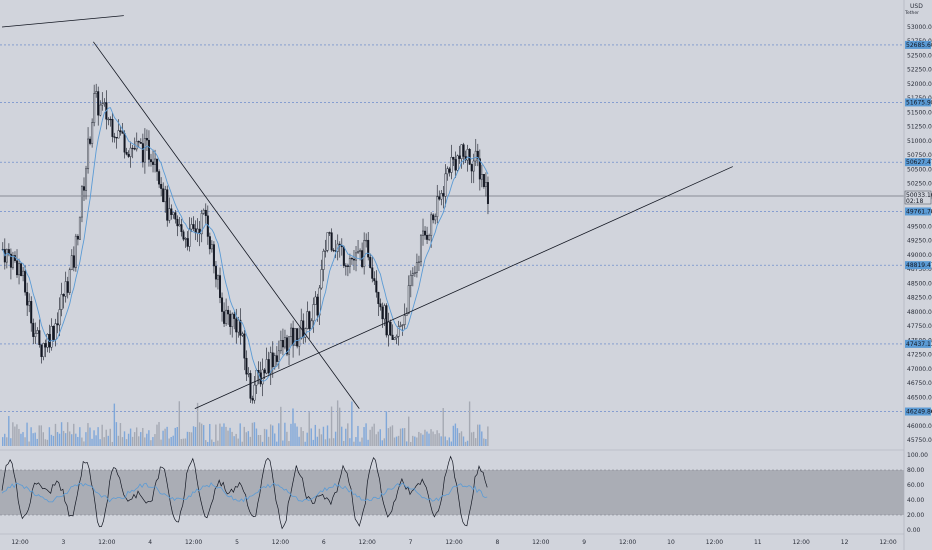 The height and width of the screenshot is (550, 932). Describe the element at coordinates (919, 383) in the screenshot. I see `price-tick-label: 46750.00` at that location.